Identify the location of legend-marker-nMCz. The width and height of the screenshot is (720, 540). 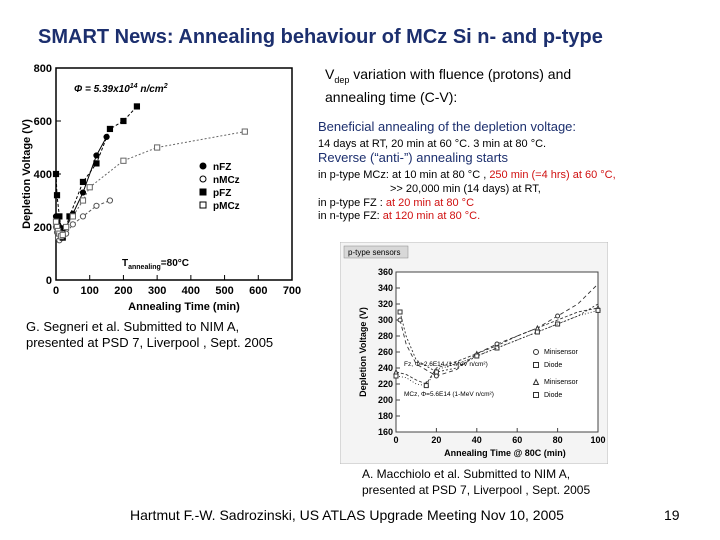
(203, 179).